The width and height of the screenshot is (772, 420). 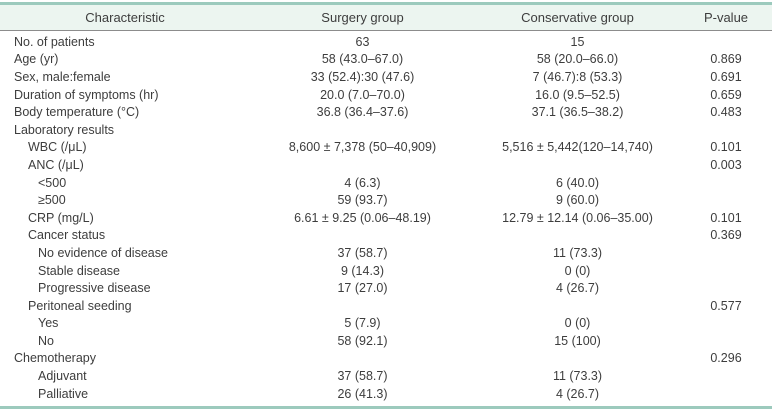 I want to click on row-label-cell: Peritoneal seeding, so click(x=80, y=305).